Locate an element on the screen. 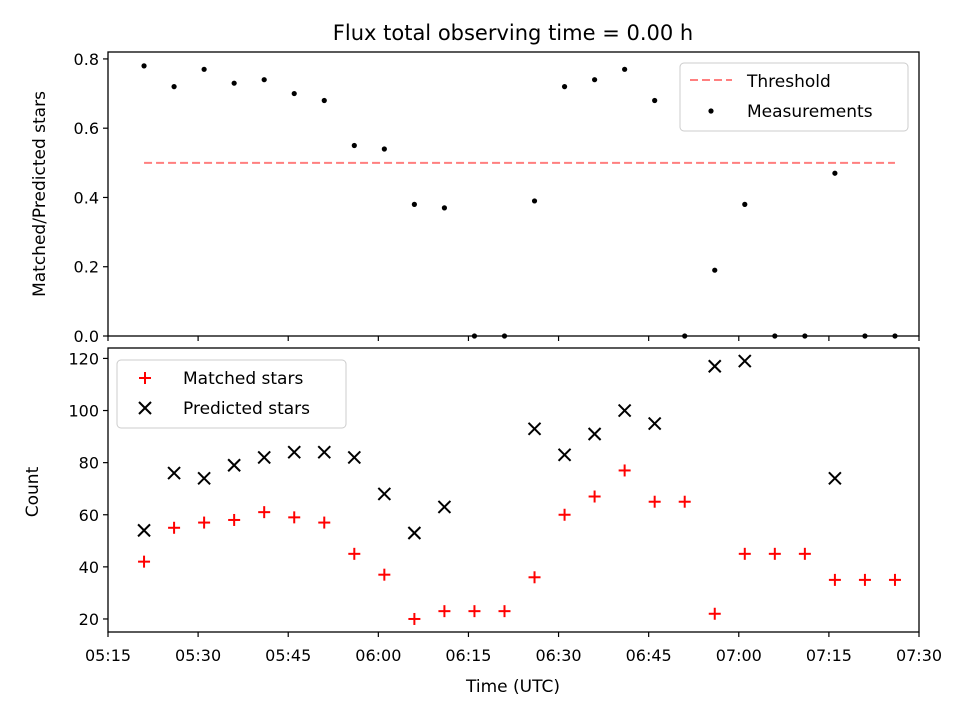 This screenshot has height=720, width=960. x-axis-label: Time (UTC) is located at coordinates (512, 687).